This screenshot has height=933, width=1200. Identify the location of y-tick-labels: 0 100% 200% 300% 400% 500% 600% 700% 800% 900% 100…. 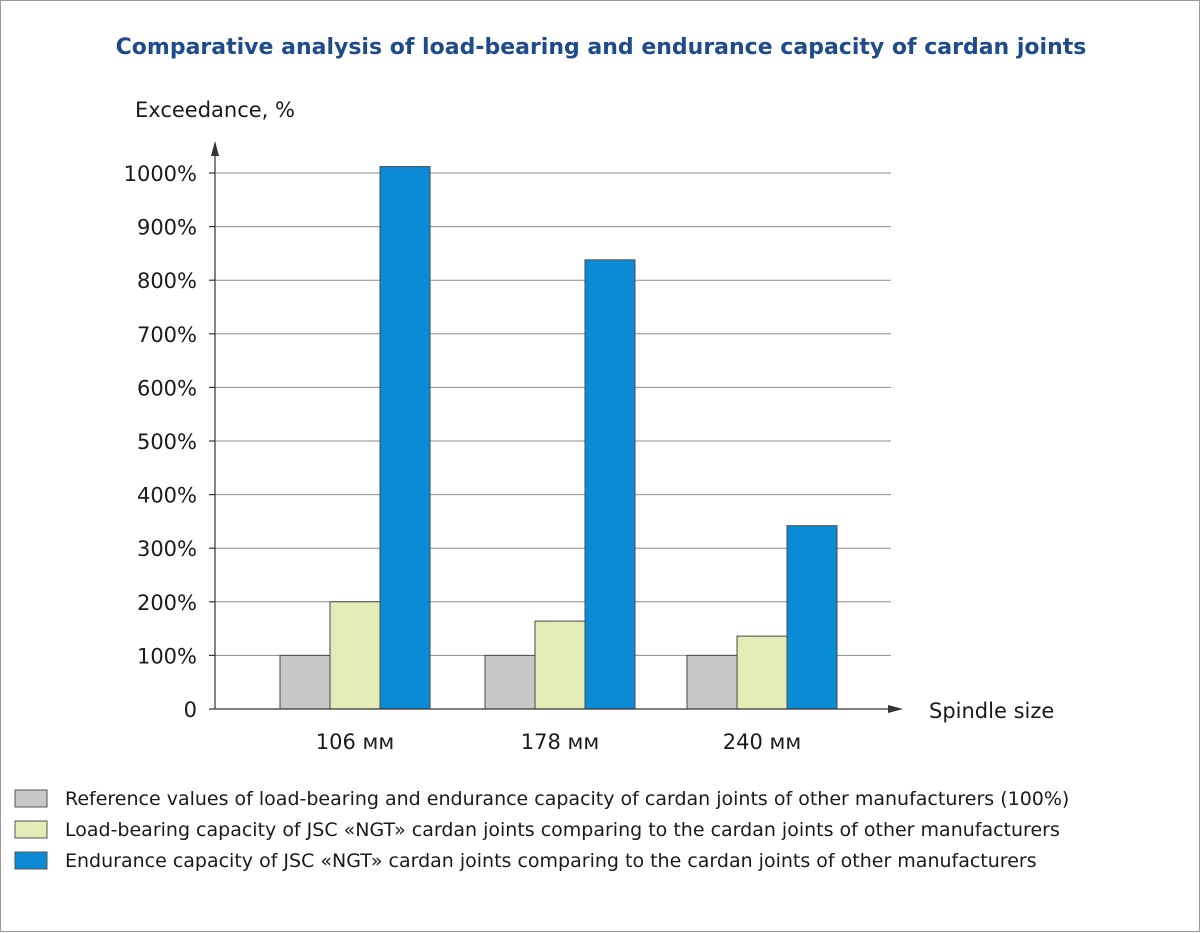
(160, 442).